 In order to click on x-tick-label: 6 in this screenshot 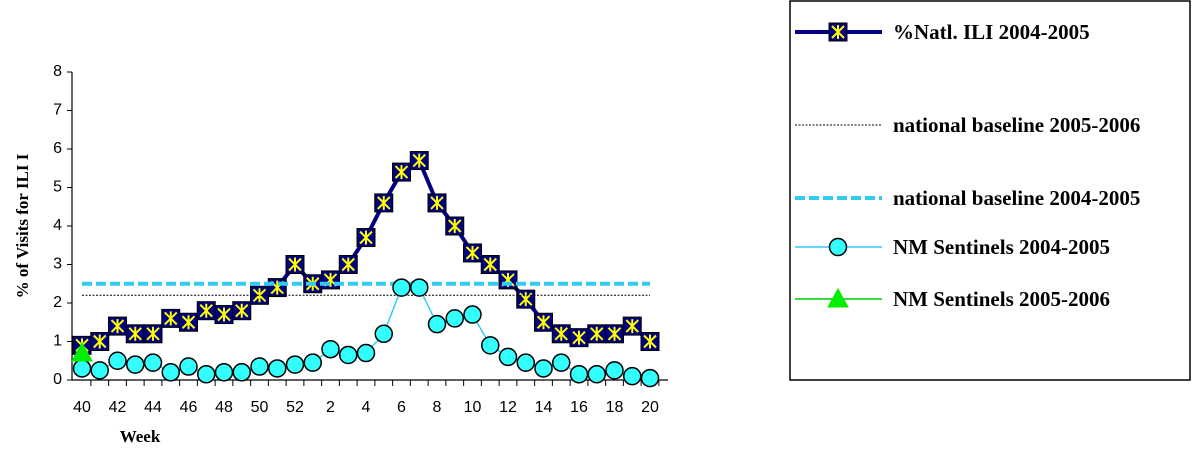, I will do `click(401, 407)`.